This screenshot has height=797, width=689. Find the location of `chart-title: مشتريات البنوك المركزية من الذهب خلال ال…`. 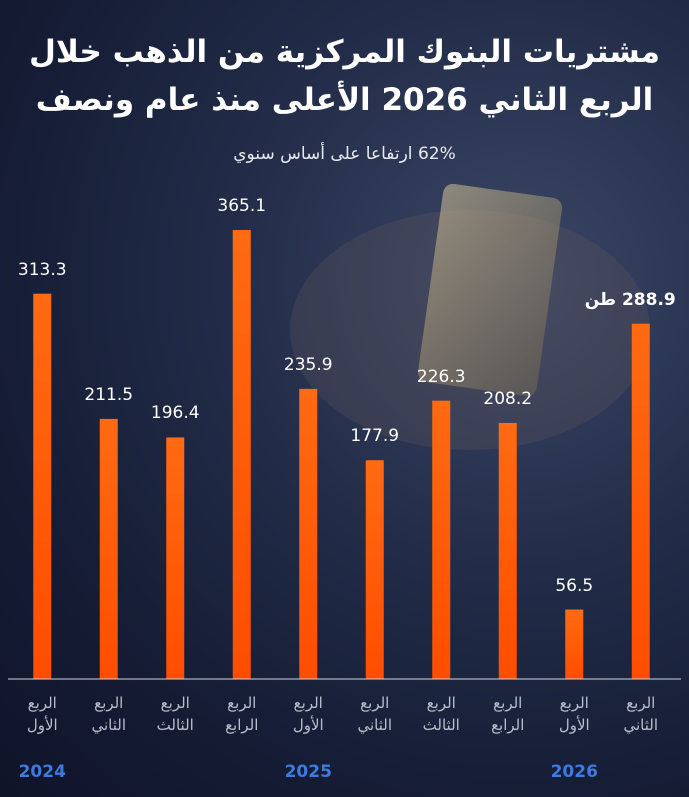

chart-title: مشتريات البنوك المركزية من الذهب خلال ال… is located at coordinates (344, 76).